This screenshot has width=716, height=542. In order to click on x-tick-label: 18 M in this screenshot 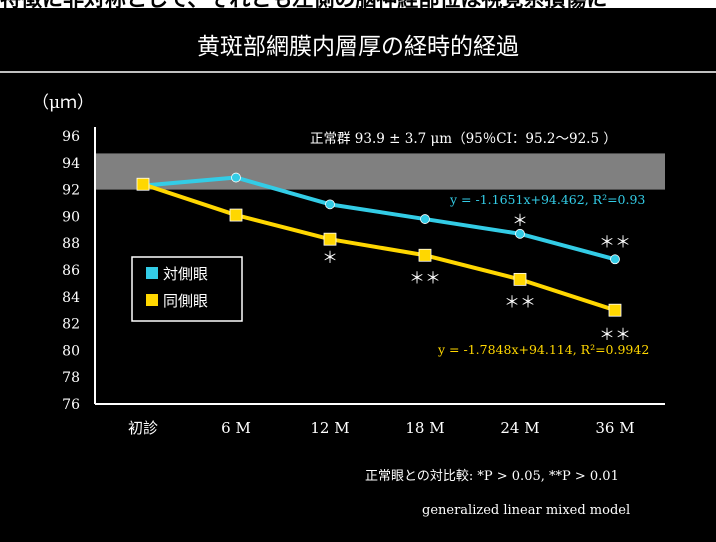, I will do `click(424, 428)`.